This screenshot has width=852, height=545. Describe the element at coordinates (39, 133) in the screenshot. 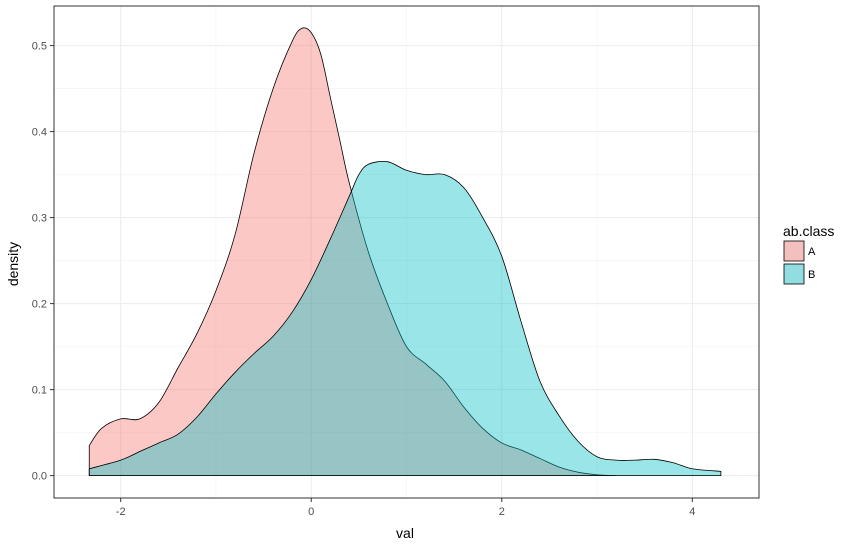

I see `y-tick-label: 0.4` at that location.